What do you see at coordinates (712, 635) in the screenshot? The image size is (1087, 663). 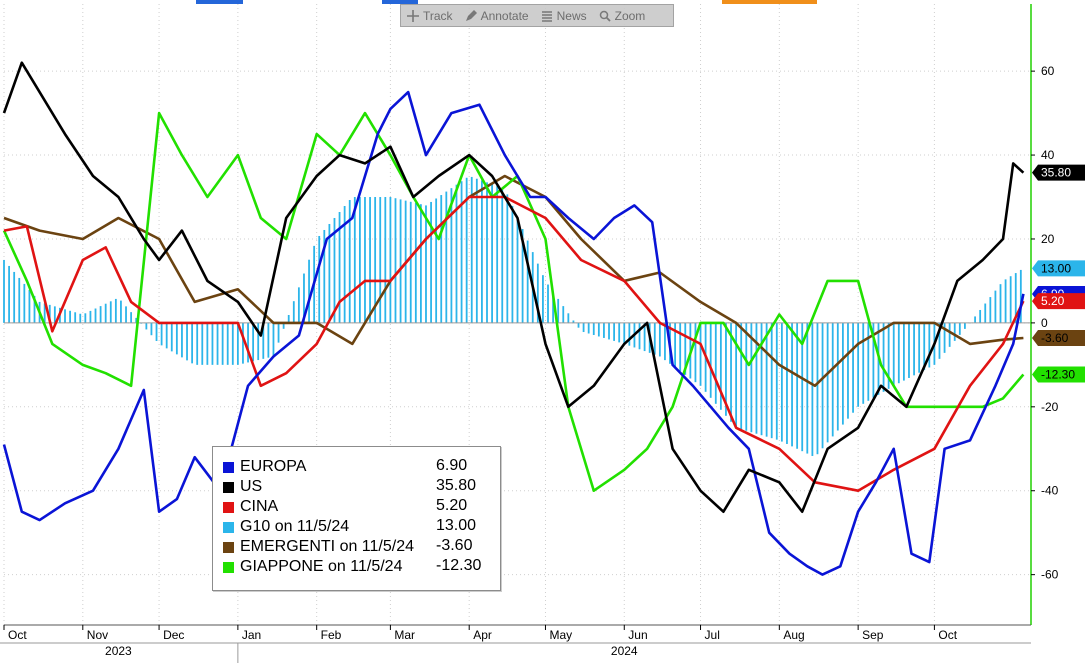 I see `x-tick-label: Jul` at bounding box center [712, 635].